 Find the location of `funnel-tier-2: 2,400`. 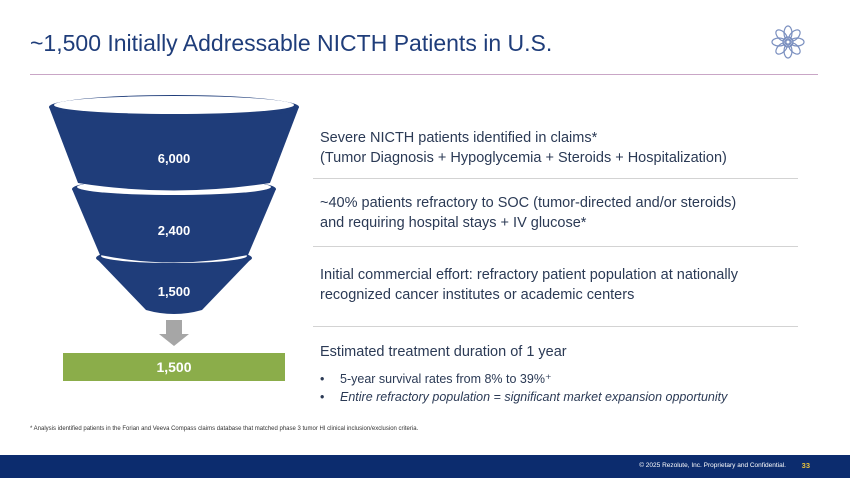

funnel-tier-2: 2,400 is located at coordinates (174, 220).